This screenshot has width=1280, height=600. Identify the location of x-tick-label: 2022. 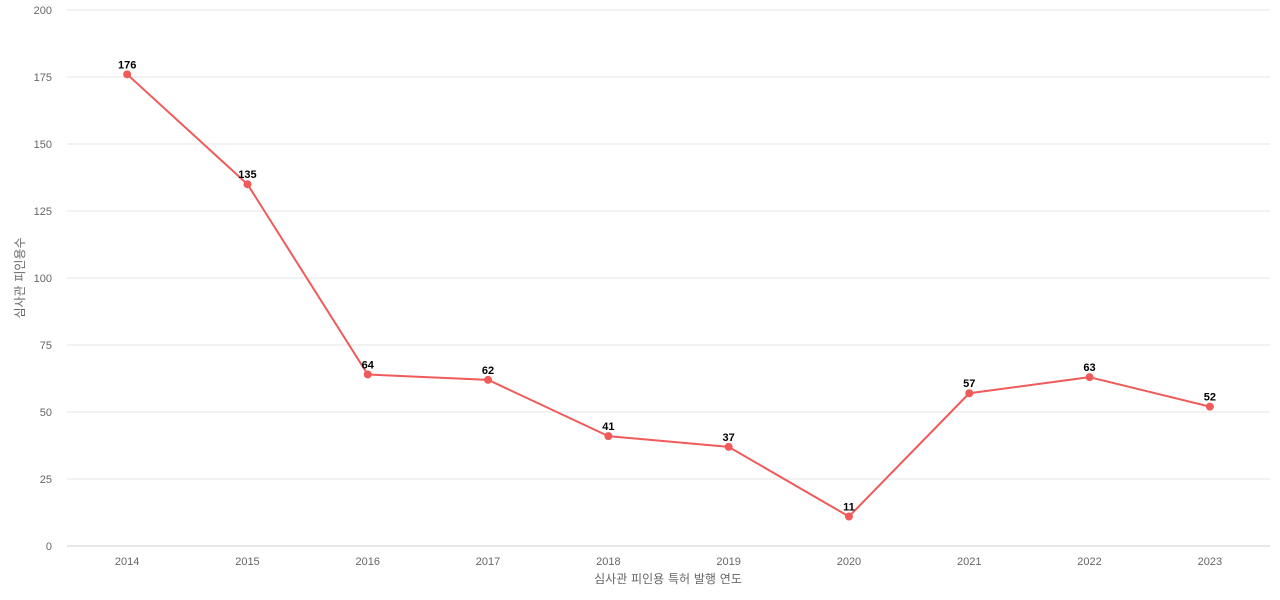
(1089, 562).